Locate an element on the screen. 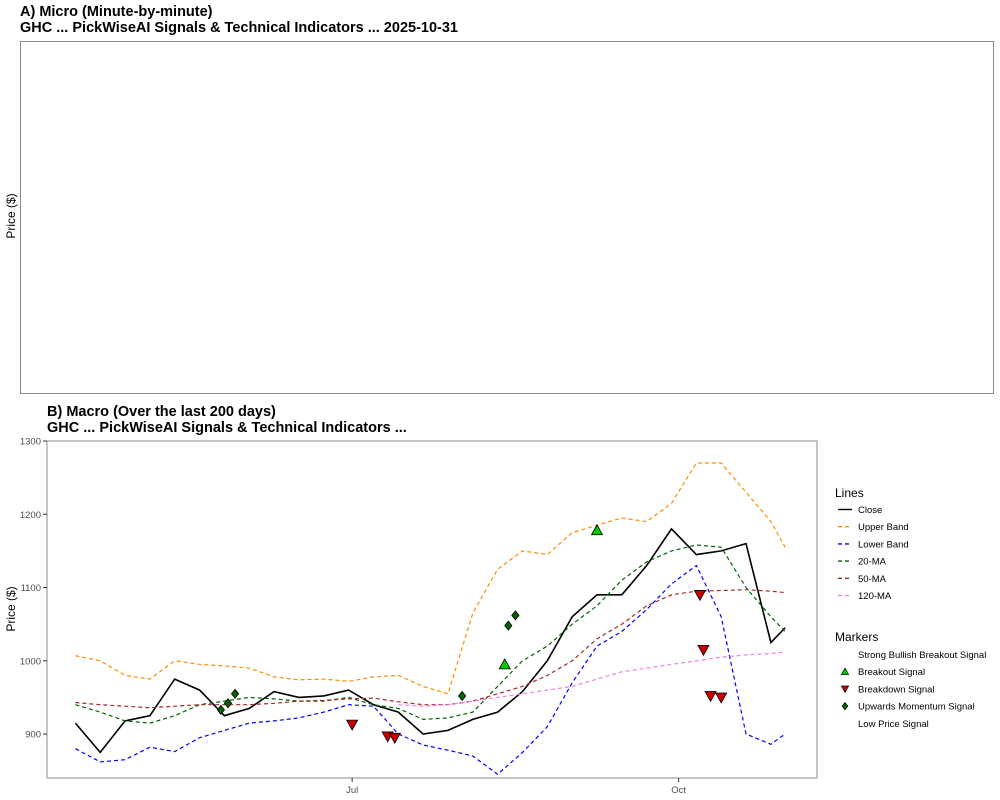 The height and width of the screenshot is (800, 1000). y-tick-label: 1100 is located at coordinates (31, 588).